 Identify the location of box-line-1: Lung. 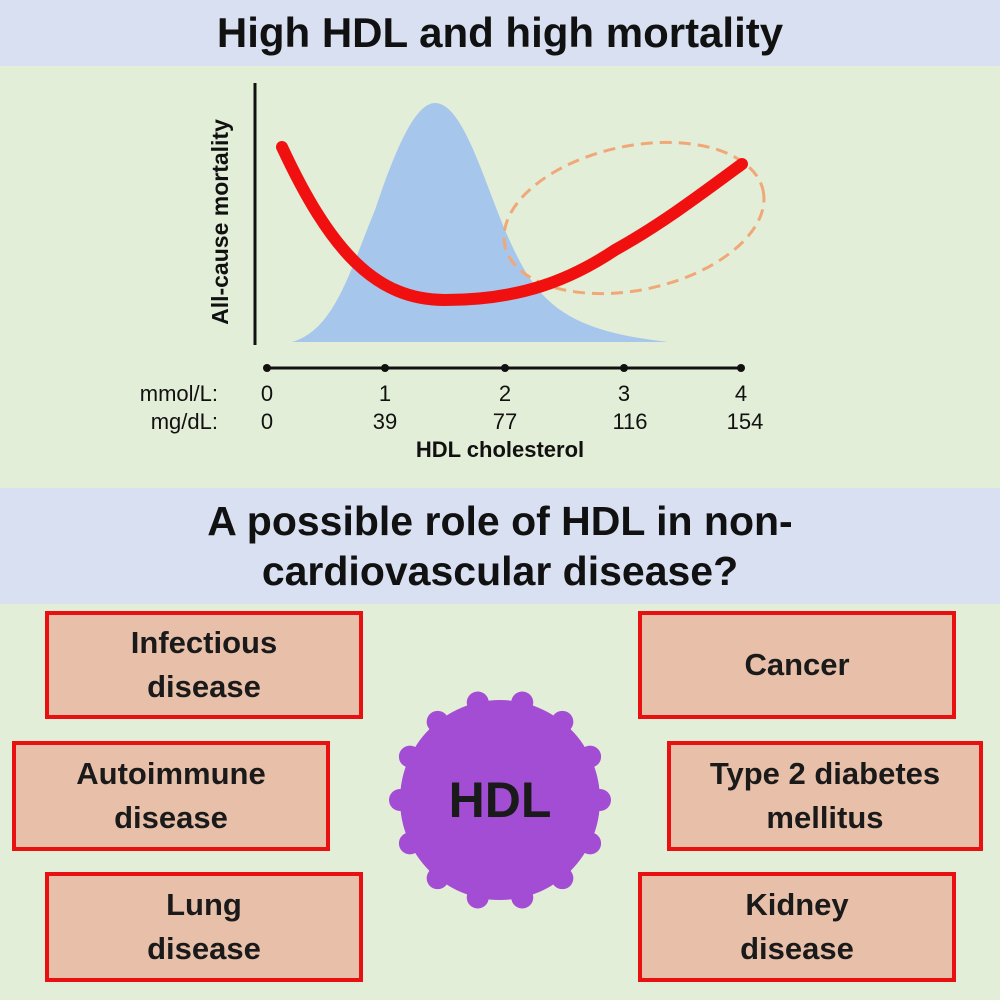
(204, 904).